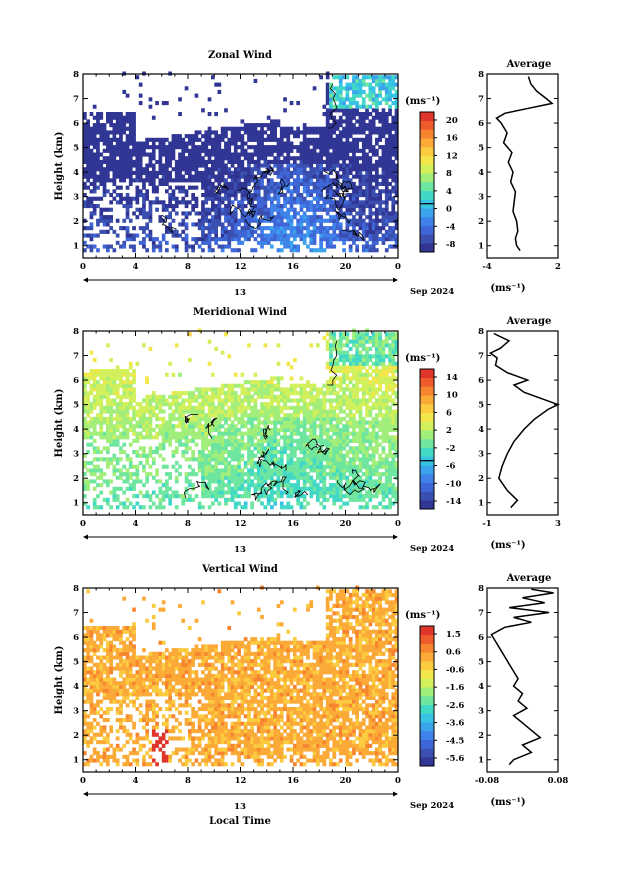 This screenshot has width=619, height=873. What do you see at coordinates (452, 121) in the screenshot?
I see `colorbar-tick-label: 20` at bounding box center [452, 121].